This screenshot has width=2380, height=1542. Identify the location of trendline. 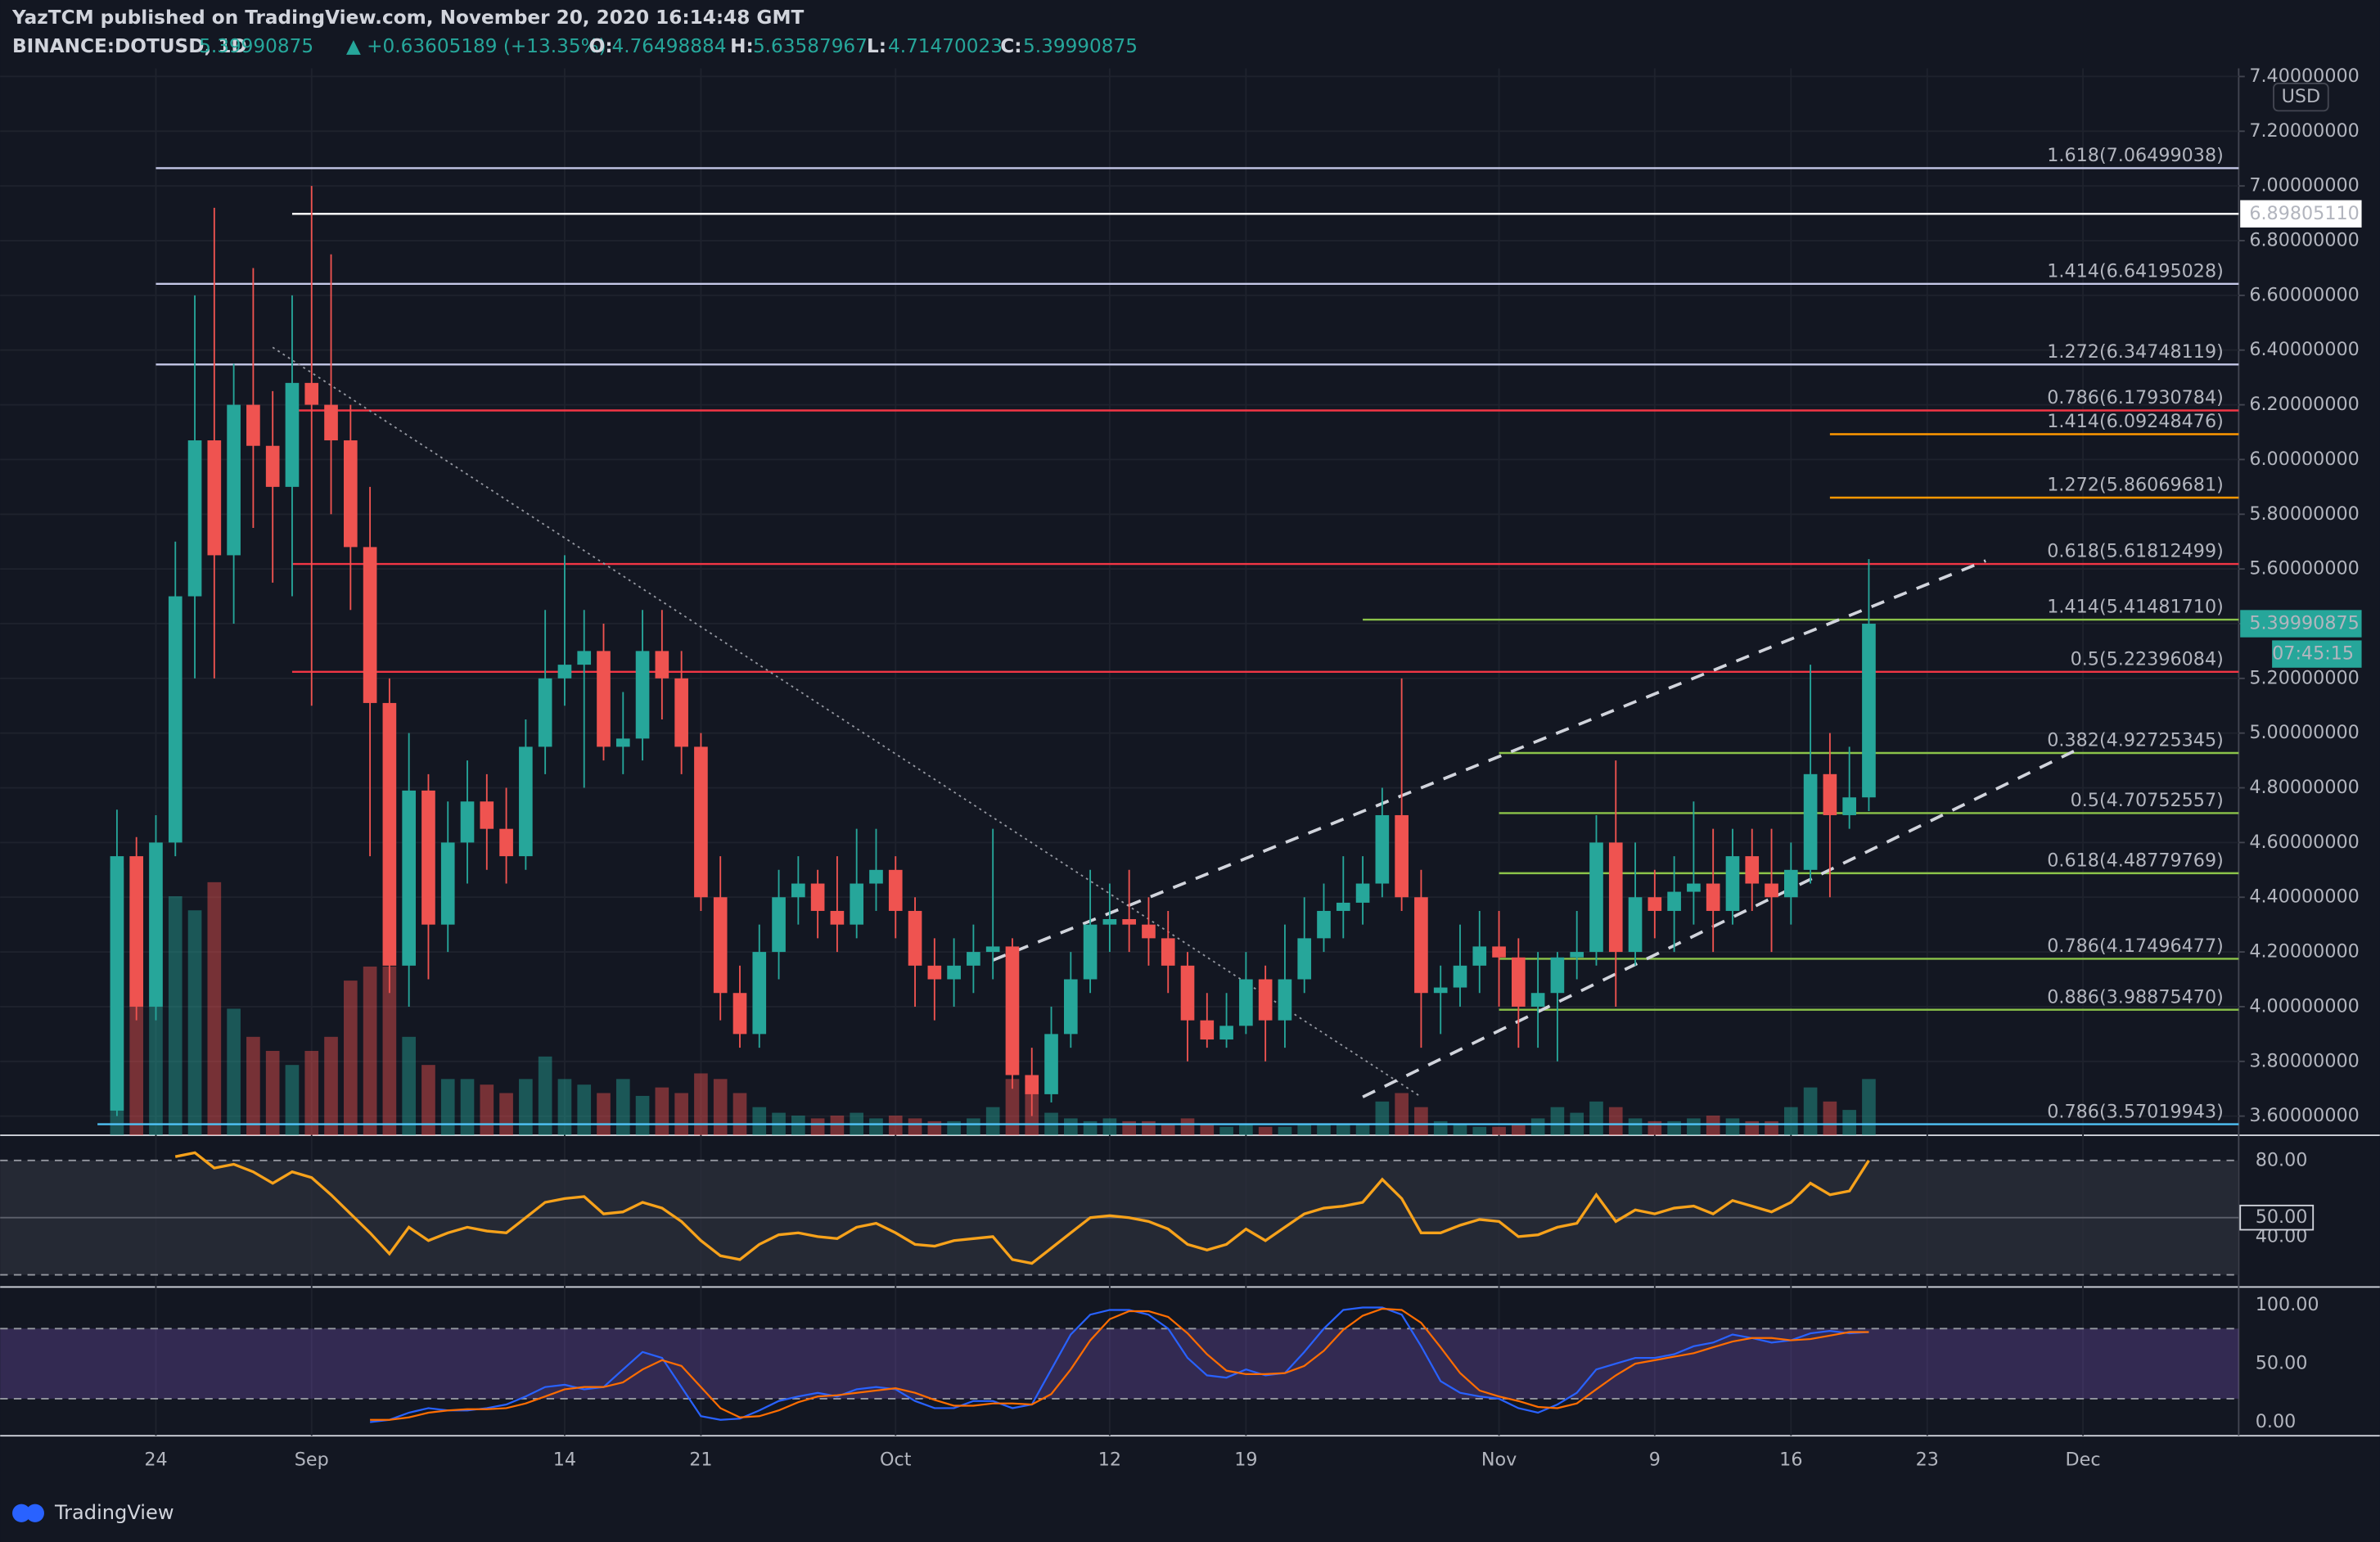
(1489, 761).